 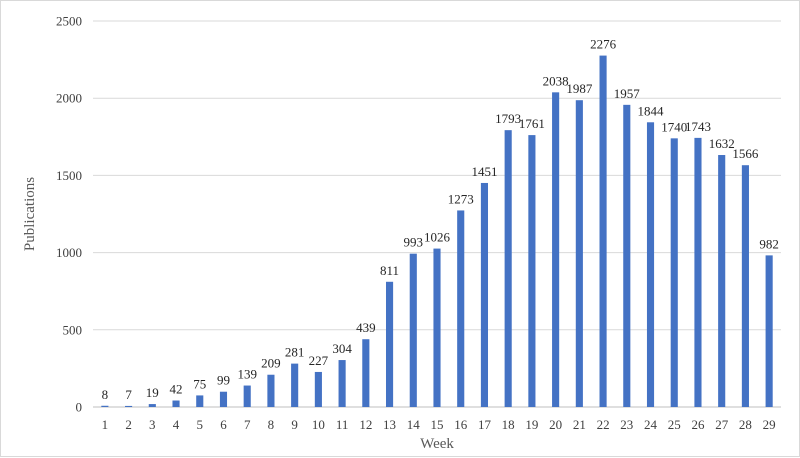 I want to click on x-tick-label: 24, so click(x=651, y=424).